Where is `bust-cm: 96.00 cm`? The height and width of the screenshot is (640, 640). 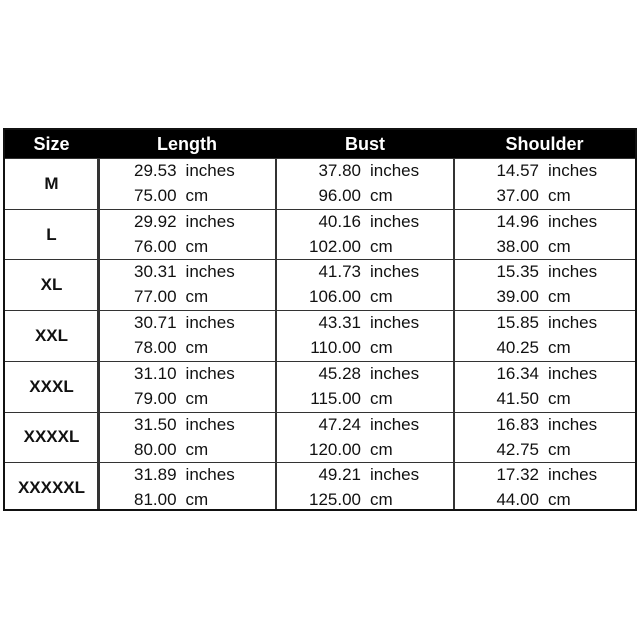
bust-cm: 96.00 cm is located at coordinates (335, 196).